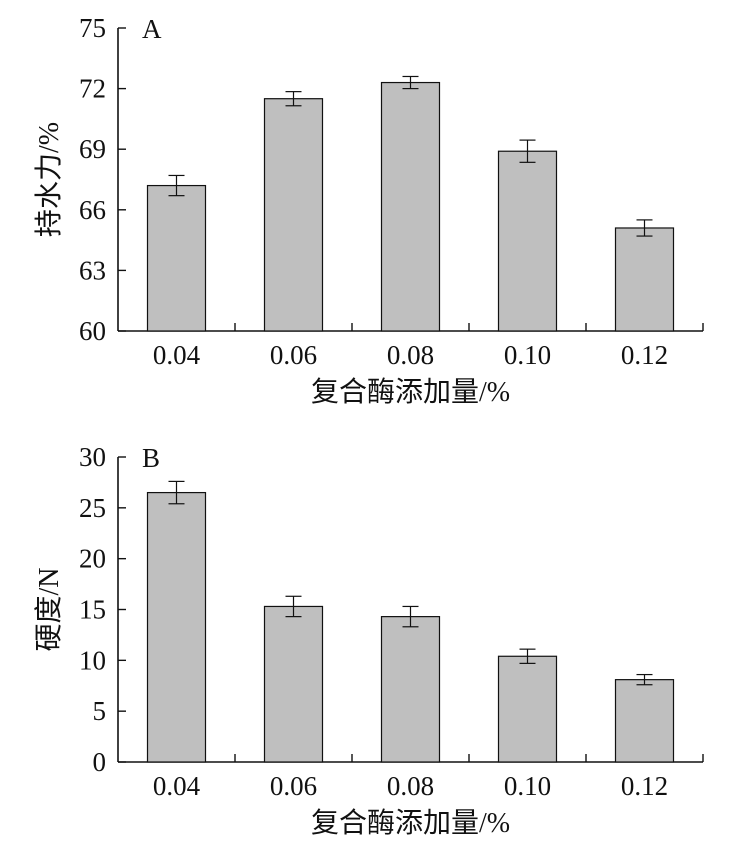  What do you see at coordinates (92, 210) in the screenshot?
I see `y-tick-label: 66` at bounding box center [92, 210].